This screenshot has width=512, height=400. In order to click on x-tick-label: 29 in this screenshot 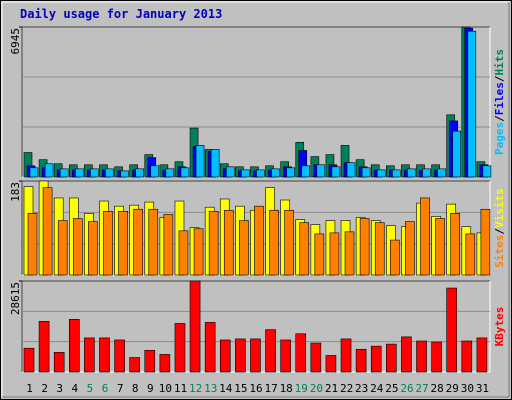, I will do `click(452, 388)`.